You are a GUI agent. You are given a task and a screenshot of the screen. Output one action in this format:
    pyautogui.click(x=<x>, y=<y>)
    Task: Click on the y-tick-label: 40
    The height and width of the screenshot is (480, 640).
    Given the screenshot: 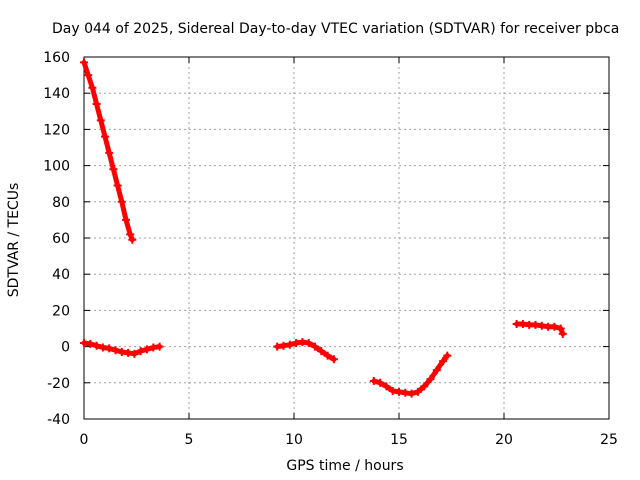 What is the action you would take?
    pyautogui.click(x=61, y=275)
    